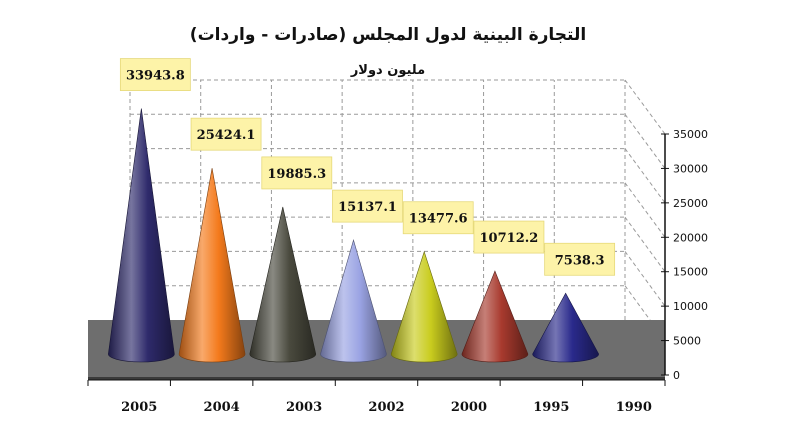  Describe the element at coordinates (376, 397) in the screenshot. I see `x-axis: 2005 2004 2003 2002 2000 1995 1990` at that location.